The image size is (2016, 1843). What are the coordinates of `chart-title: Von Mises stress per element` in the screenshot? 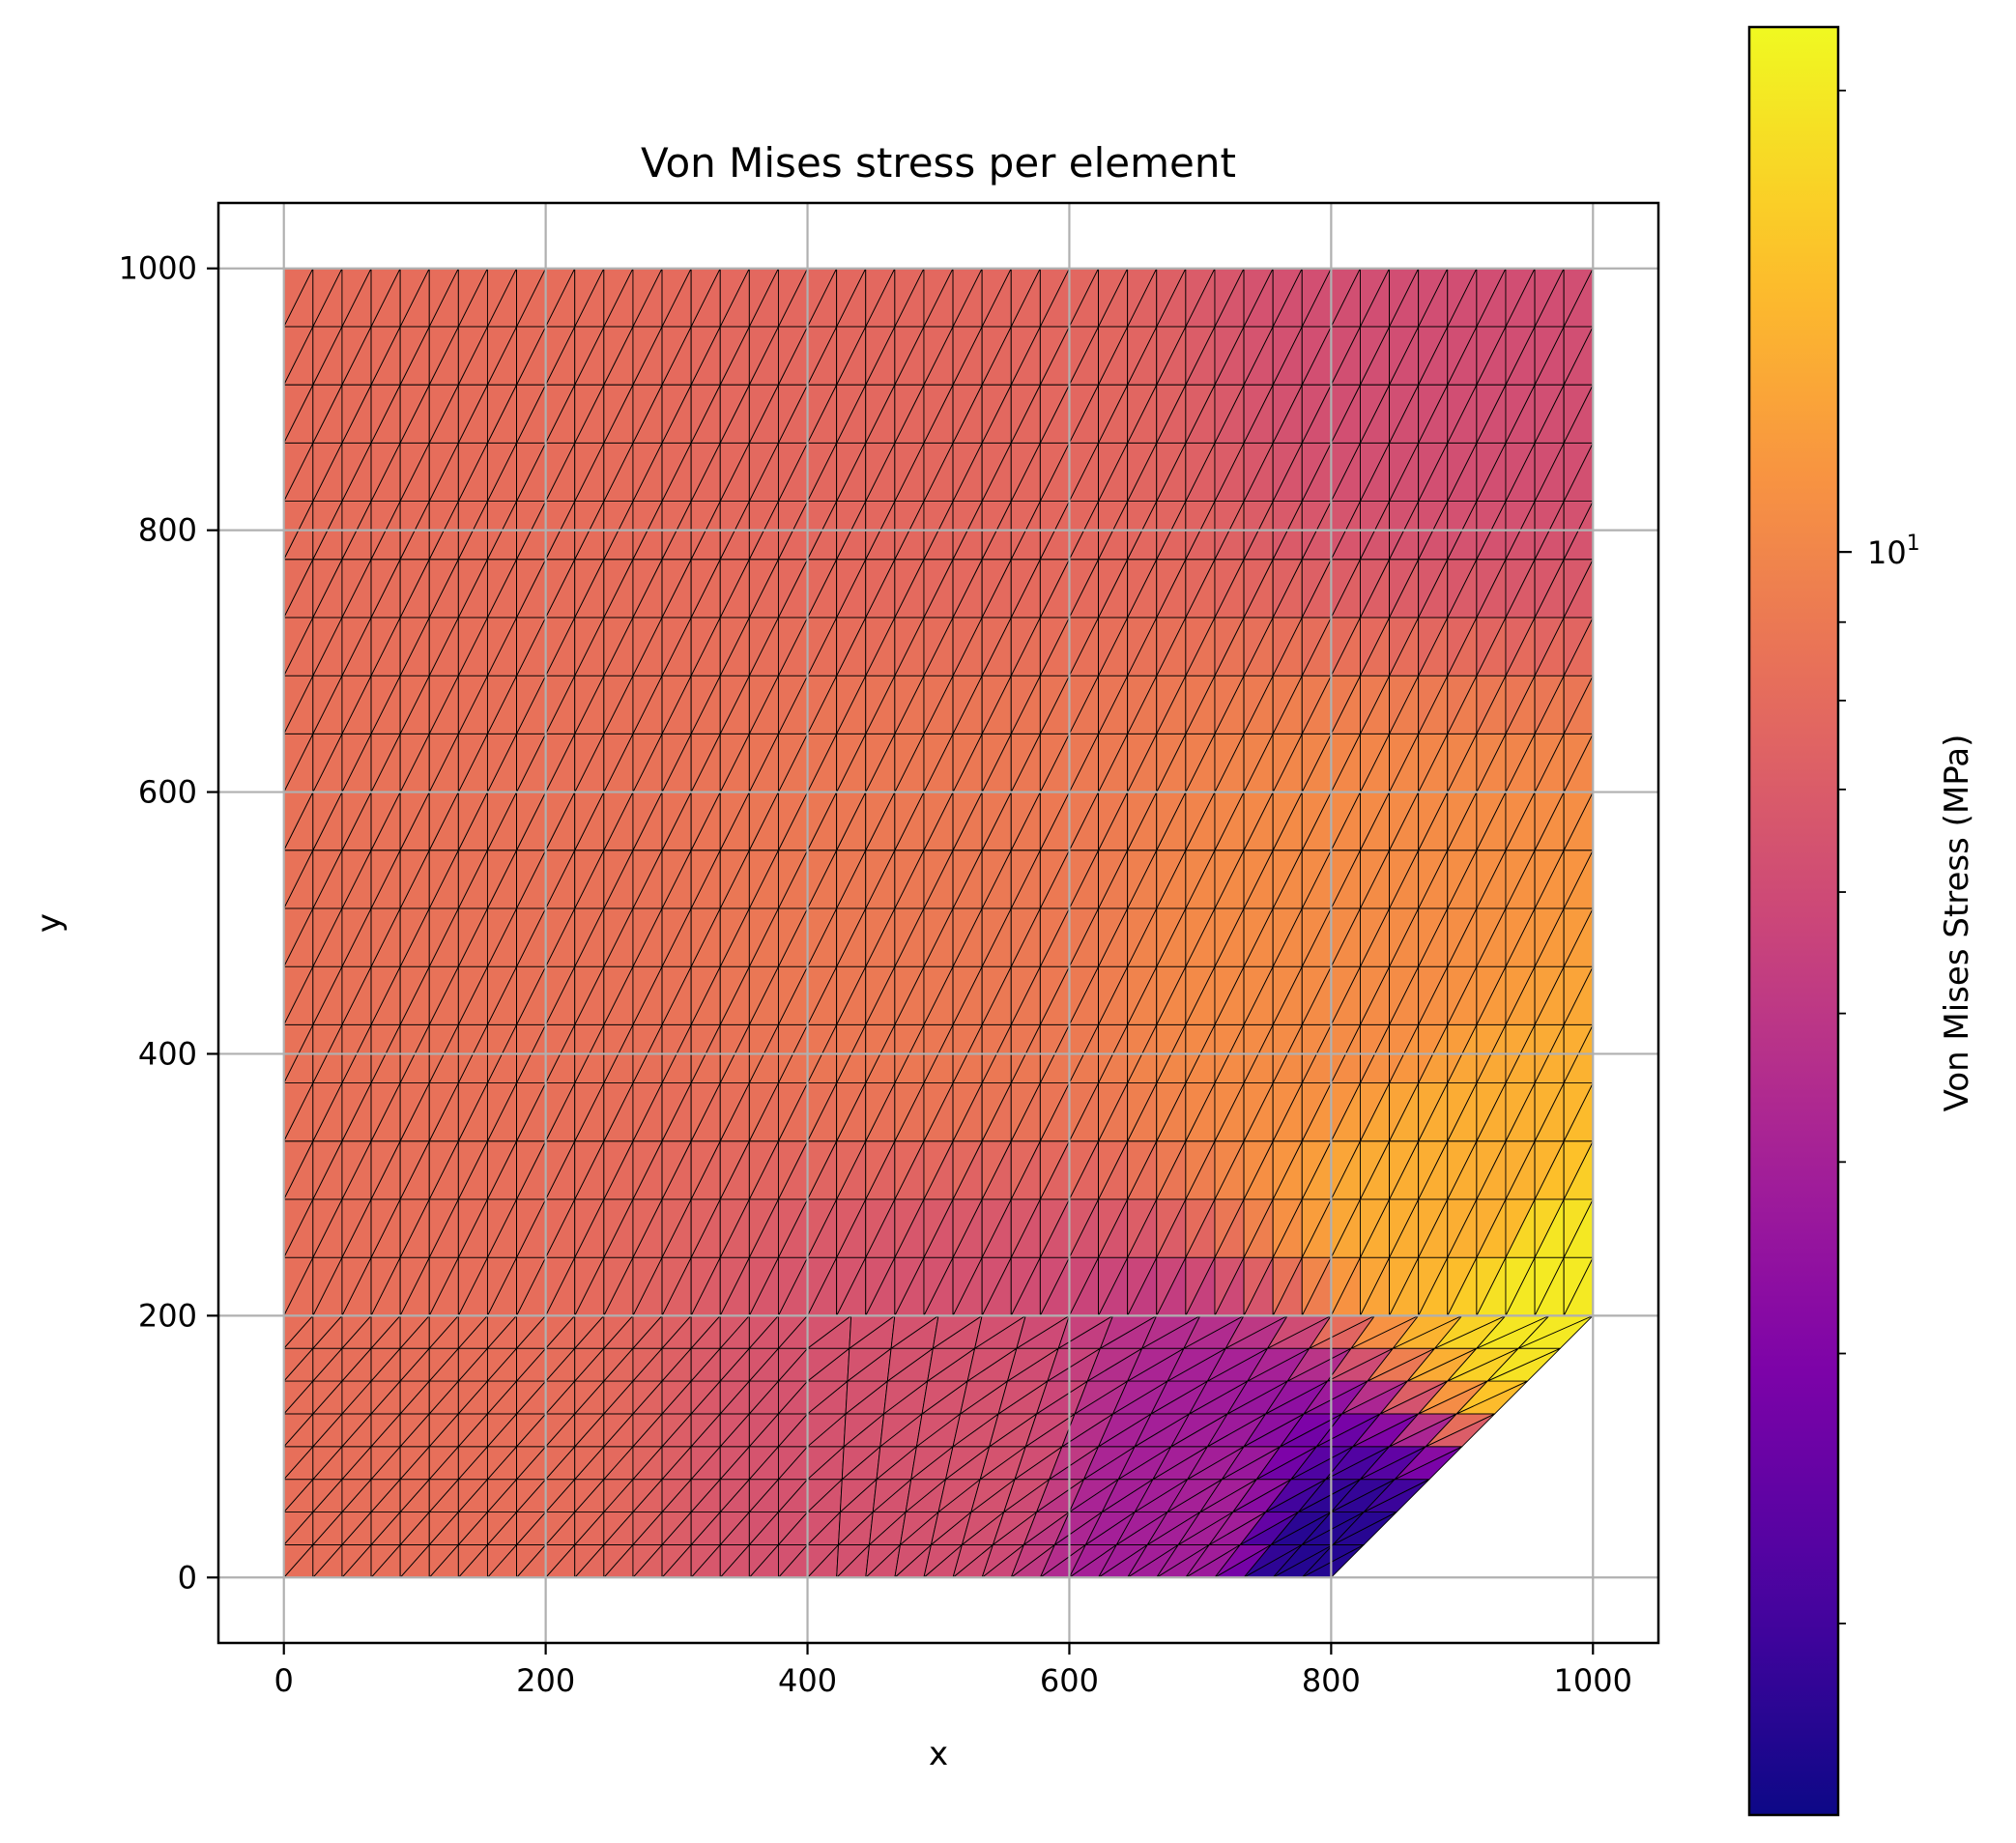 It's located at (939, 163).